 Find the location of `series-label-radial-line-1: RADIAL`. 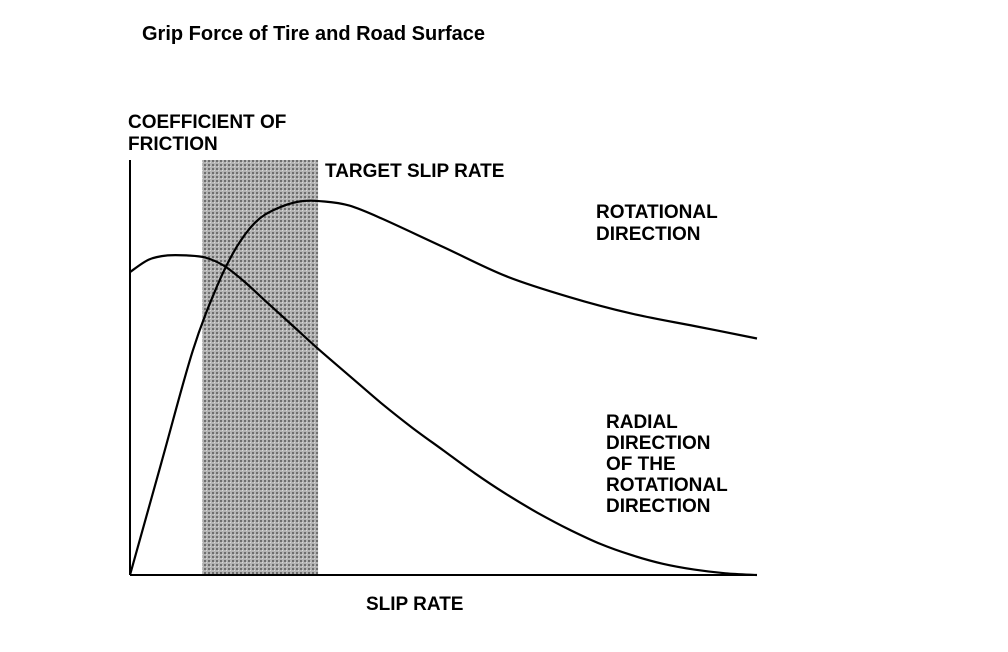

series-label-radial-line-1: RADIAL is located at coordinates (642, 422).